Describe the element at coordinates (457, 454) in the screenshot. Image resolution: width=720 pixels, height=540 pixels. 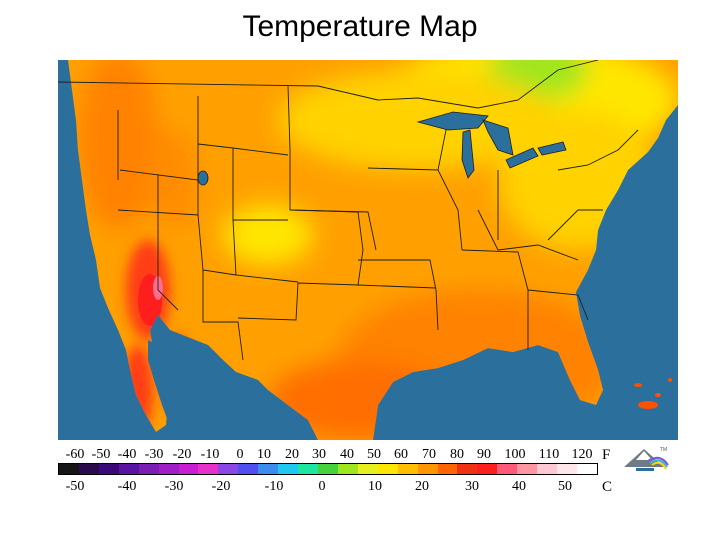
I see `fahrenheit-tick: 80` at that location.